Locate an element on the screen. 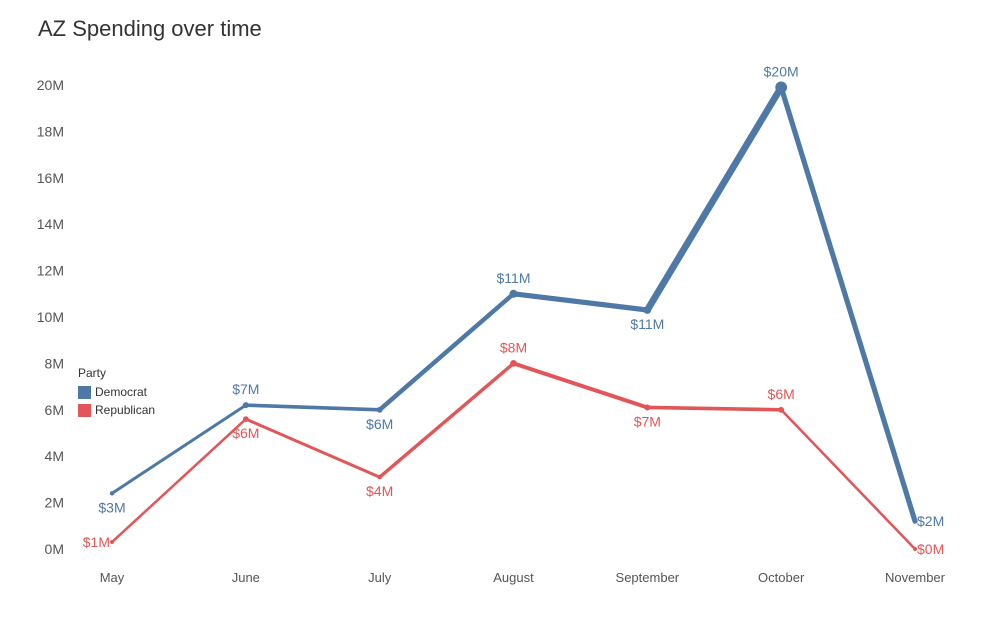 The width and height of the screenshot is (982, 628). data-label-republican: $4M is located at coordinates (379, 491).